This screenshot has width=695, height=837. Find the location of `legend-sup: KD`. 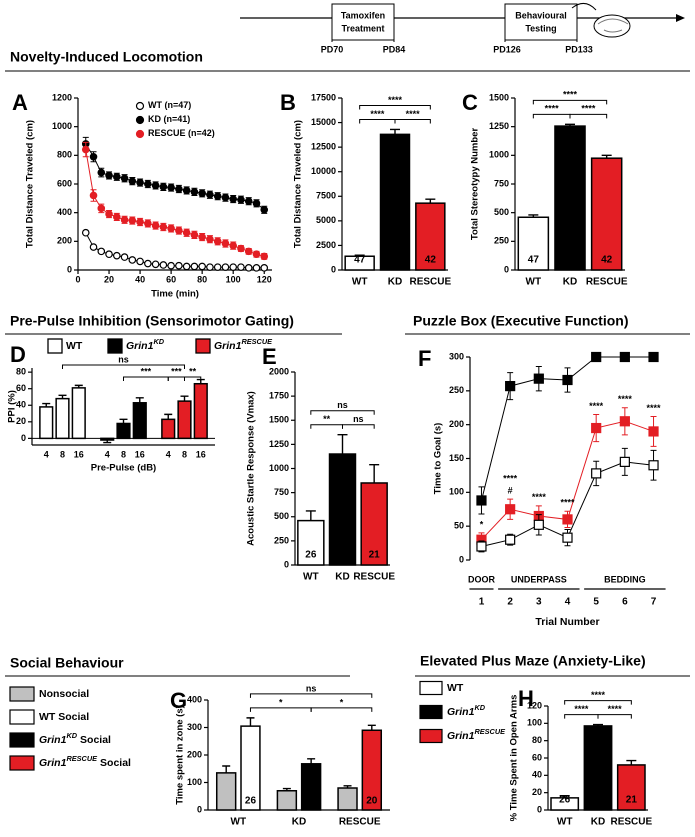

legend-sup: KD is located at coordinates (158, 341).